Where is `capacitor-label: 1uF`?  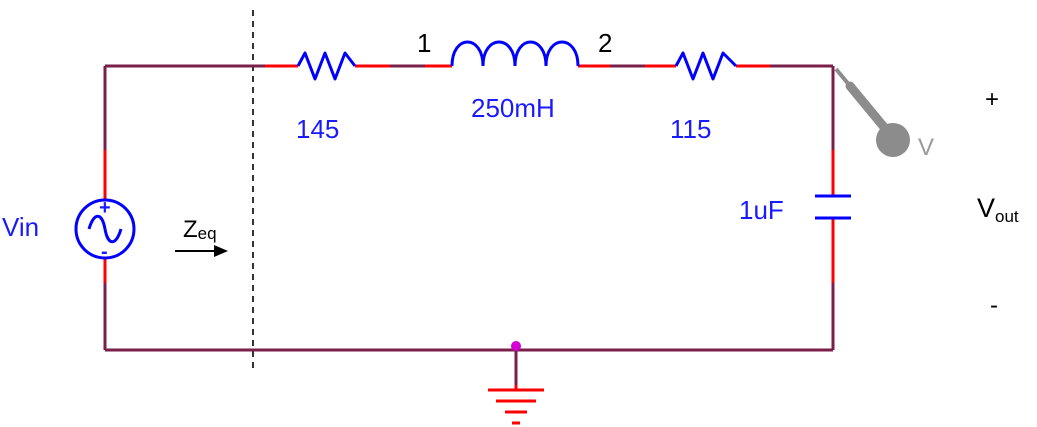 capacitor-label: 1uF is located at coordinates (761, 210).